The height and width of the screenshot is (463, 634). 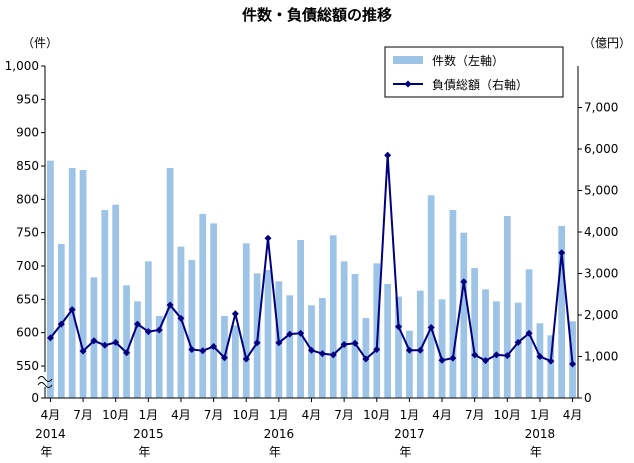 I want to click on y-right-tick-label: 0, so click(x=588, y=398).